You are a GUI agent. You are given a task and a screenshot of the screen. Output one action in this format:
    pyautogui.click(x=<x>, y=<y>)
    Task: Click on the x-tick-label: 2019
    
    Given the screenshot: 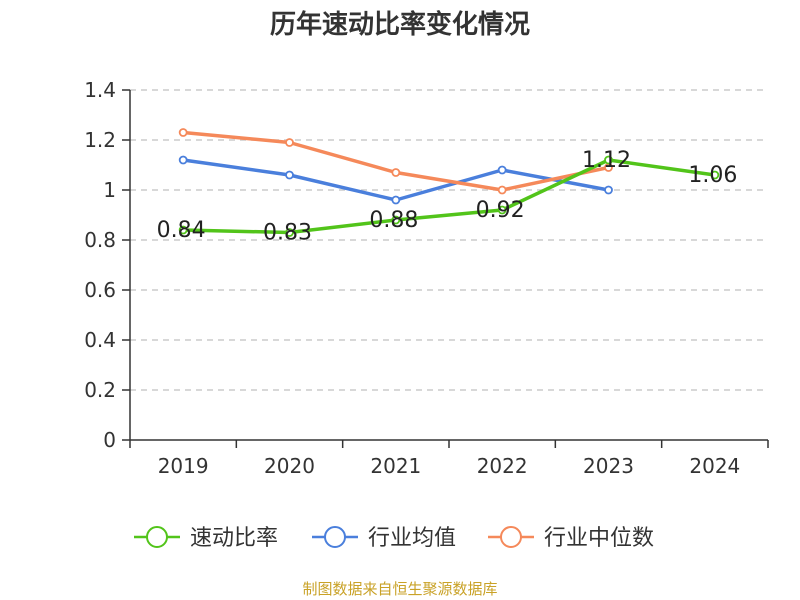 What is the action you would take?
    pyautogui.click(x=183, y=466)
    